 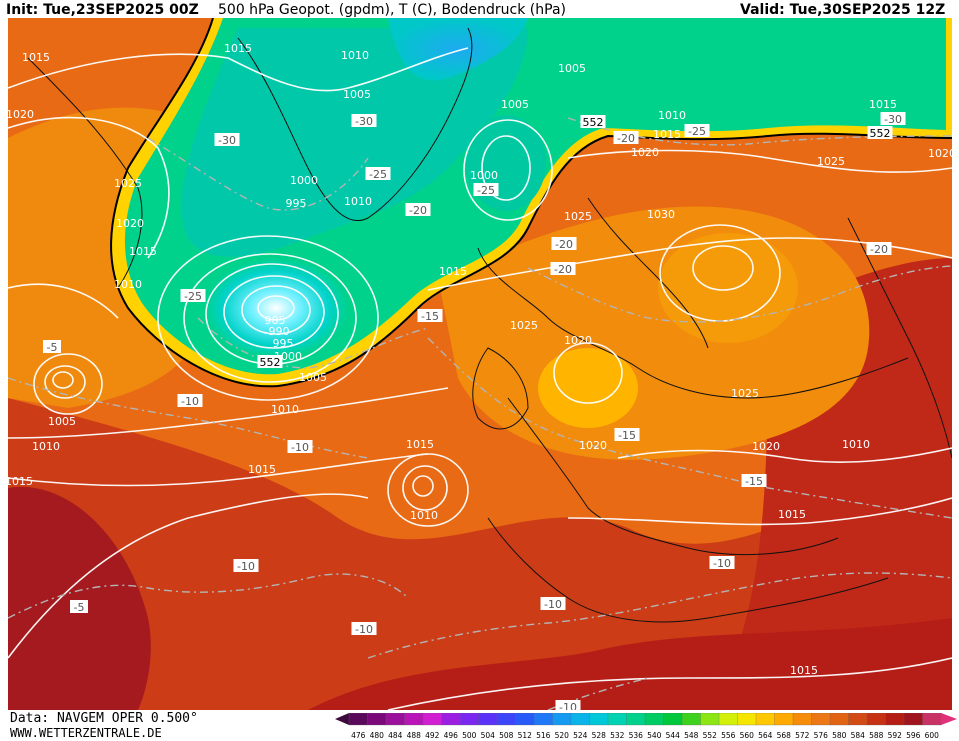 What do you see at coordinates (661, 214) in the screenshot?
I see `isobars-label: 1030` at bounding box center [661, 214].